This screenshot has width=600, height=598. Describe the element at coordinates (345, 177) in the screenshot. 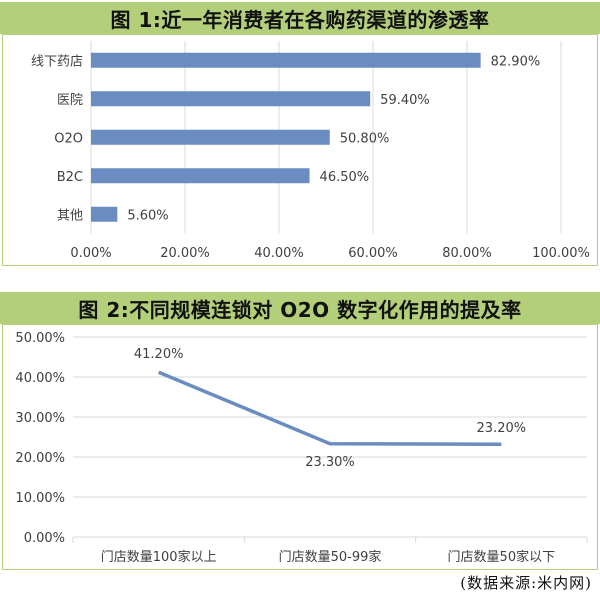

I see `data-label: 46.50%` at that location.